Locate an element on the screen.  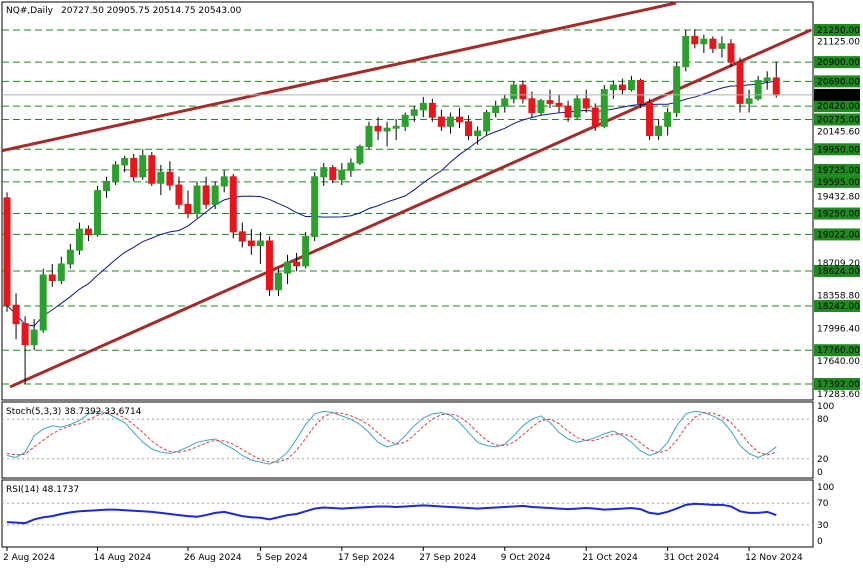
symbol-header: NQ#,Daily is located at coordinates (30, 11).